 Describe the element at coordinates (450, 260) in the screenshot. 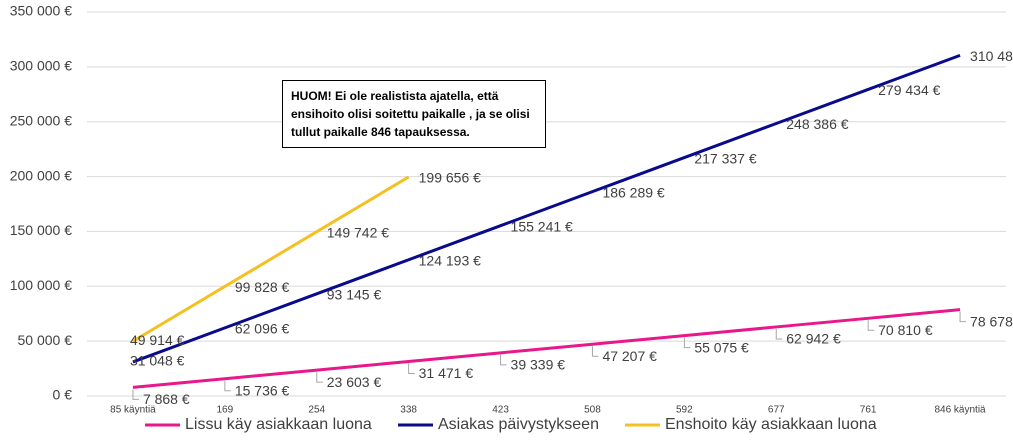

I see `data-label: 124 193 €` at that location.